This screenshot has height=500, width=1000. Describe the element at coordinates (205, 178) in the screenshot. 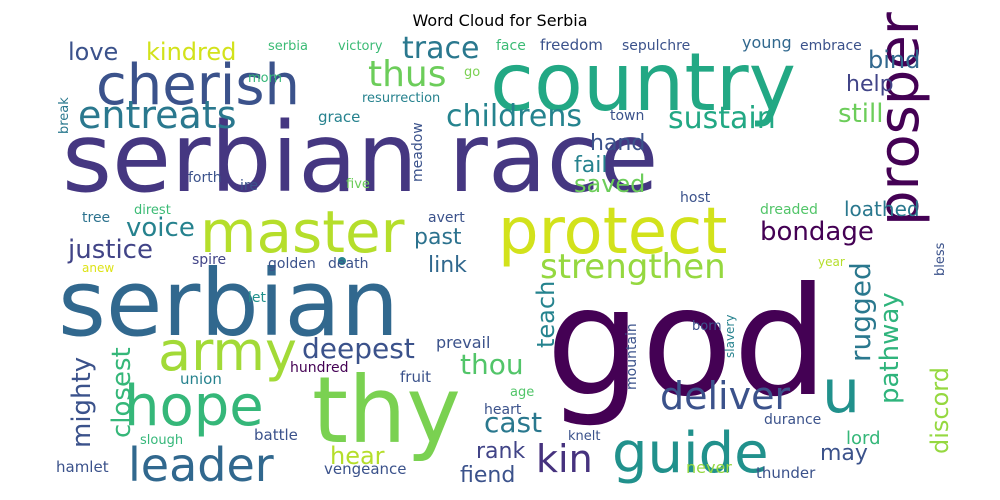

I see `word-forth: forth` at that location.